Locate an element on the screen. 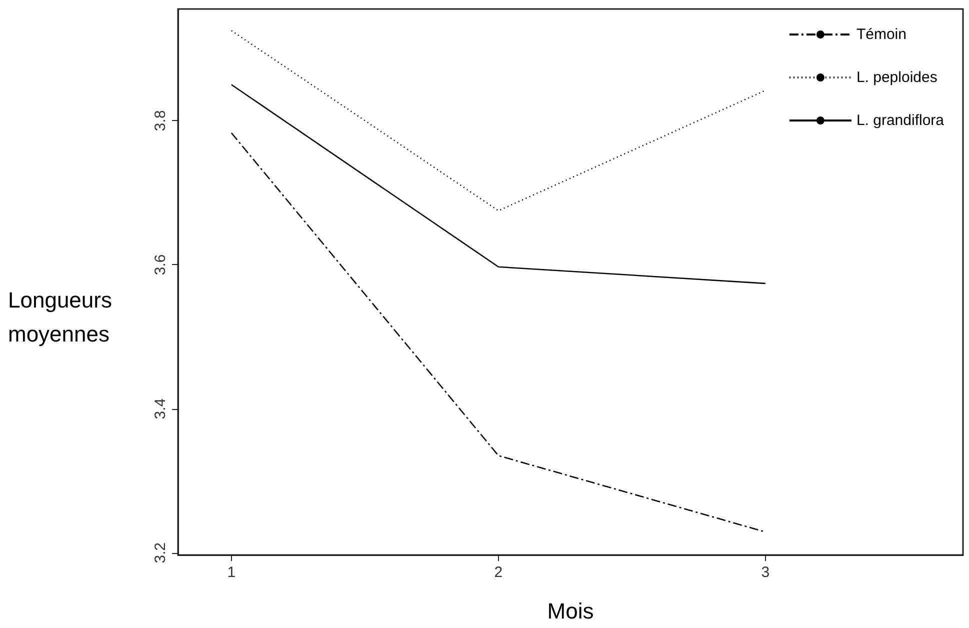 This screenshot has width=969, height=628. y-tick-label: 3.2 is located at coordinates (160, 553).